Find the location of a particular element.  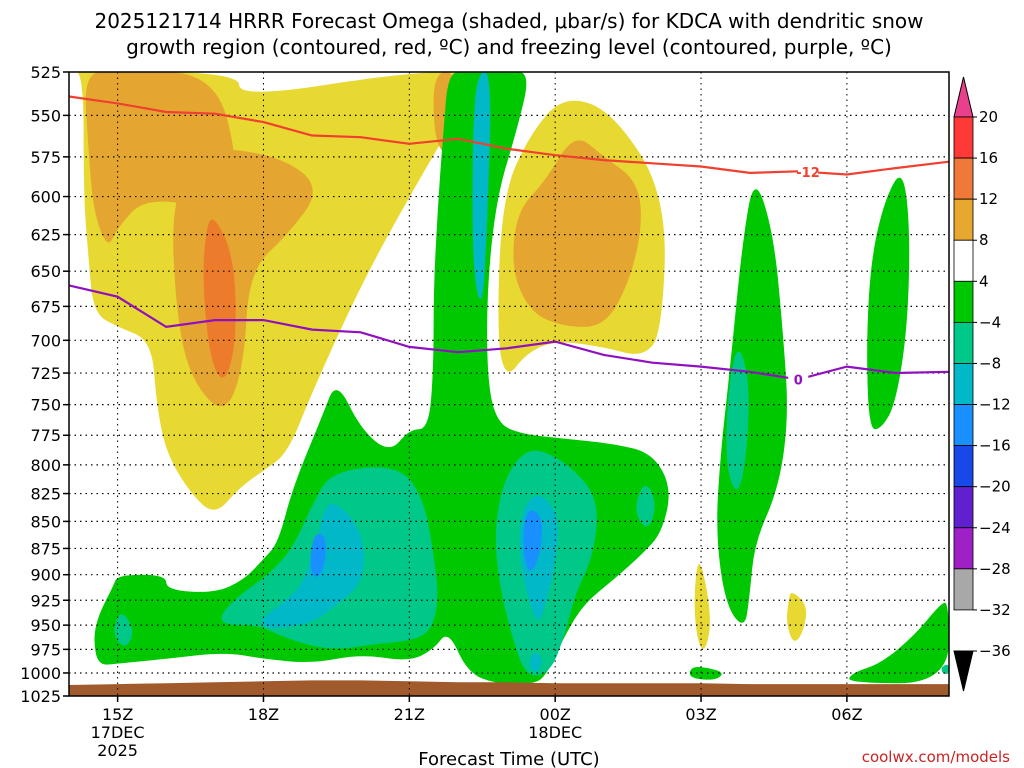

y-tick-label-675: 675 is located at coordinates (45, 306).